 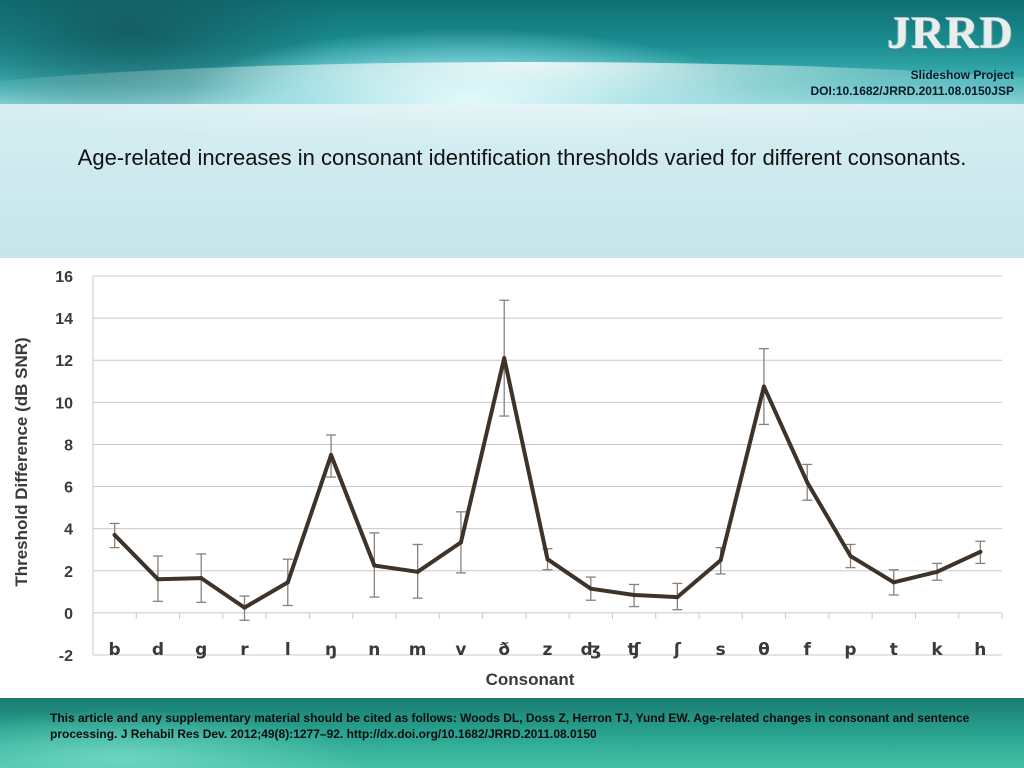 What do you see at coordinates (504, 650) in the screenshot?
I see `x-tick-label: ð` at bounding box center [504, 650].